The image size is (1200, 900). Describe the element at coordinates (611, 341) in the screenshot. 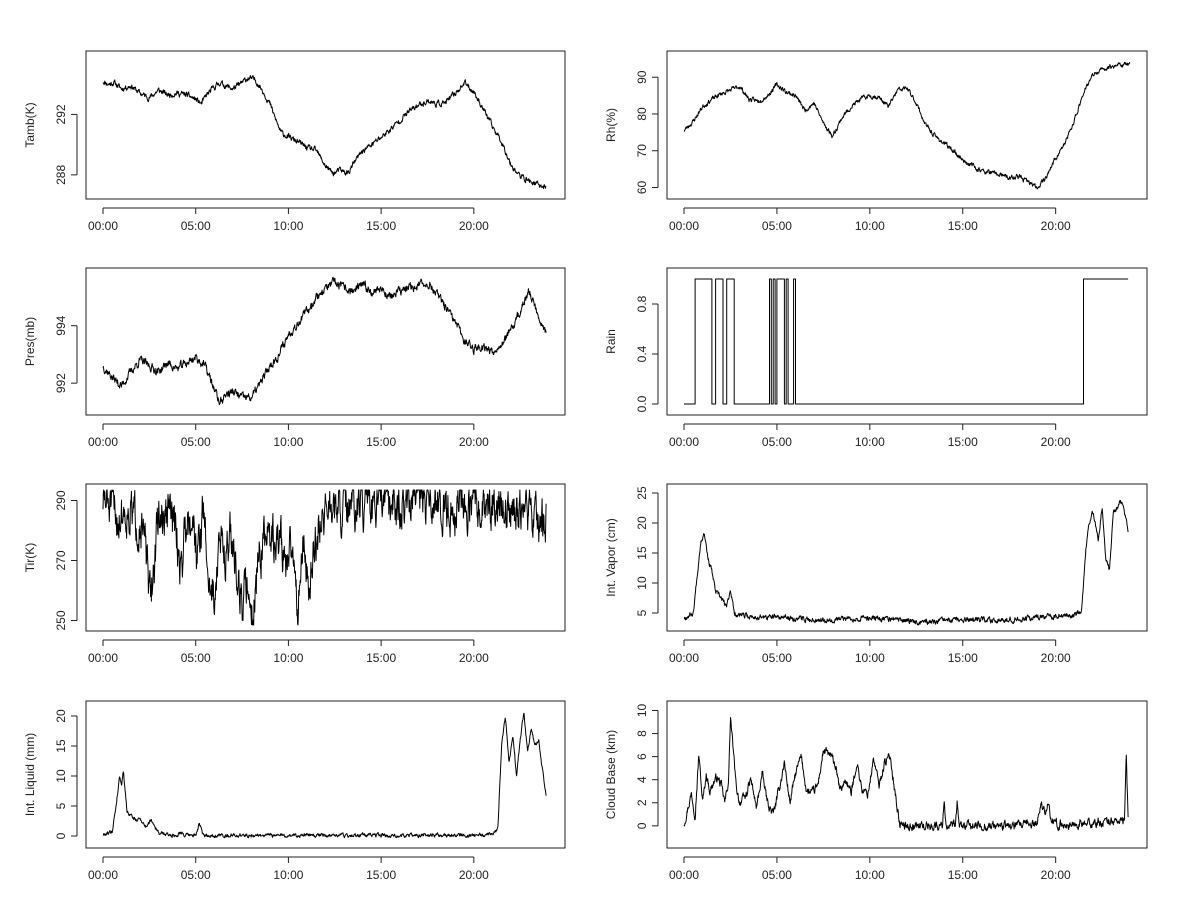

I see `y-axis-title: Rain` at that location.